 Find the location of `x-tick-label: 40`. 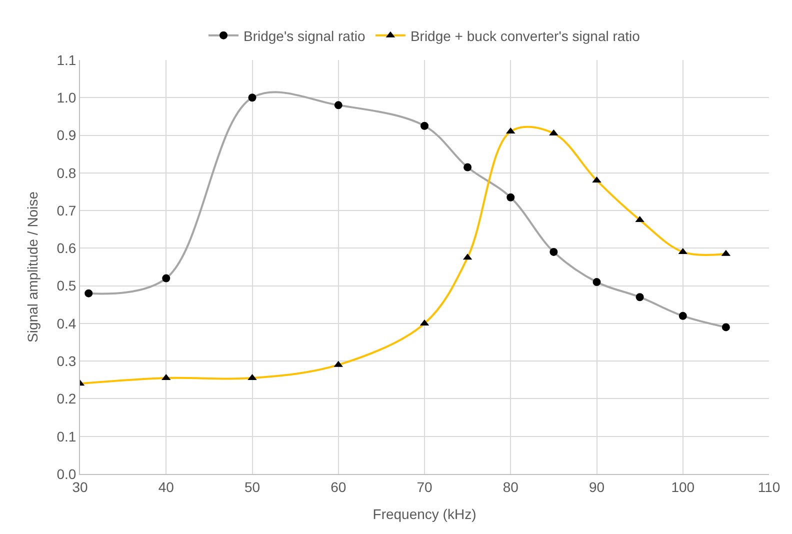

x-tick-label: 40 is located at coordinates (166, 486).